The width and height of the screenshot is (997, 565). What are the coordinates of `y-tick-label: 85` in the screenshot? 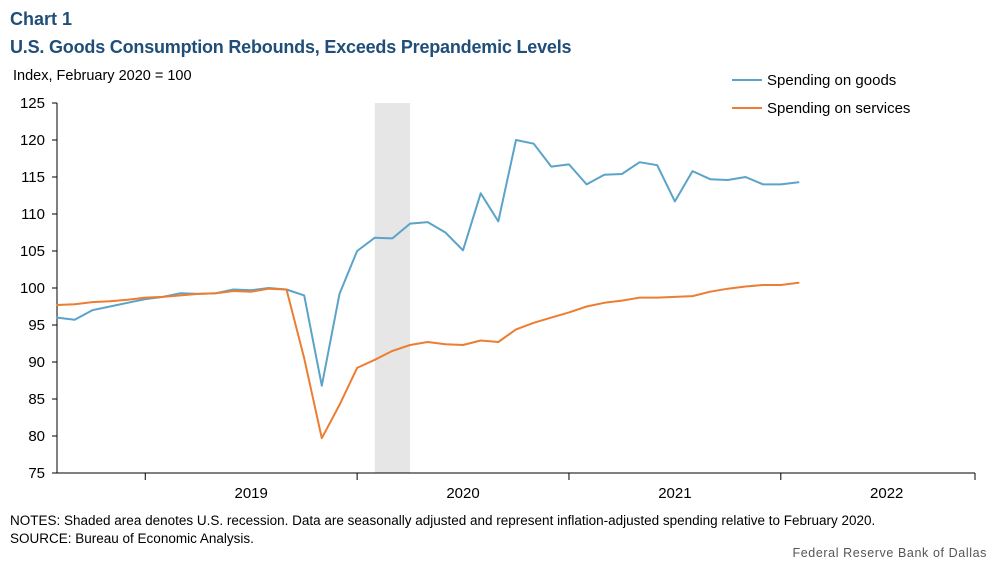 It's located at (36, 399).